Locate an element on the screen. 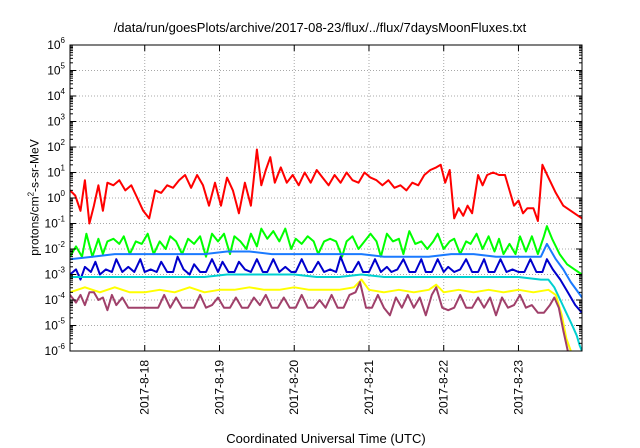  y-tick-label: 10⁴ is located at coordinates (56, 95).